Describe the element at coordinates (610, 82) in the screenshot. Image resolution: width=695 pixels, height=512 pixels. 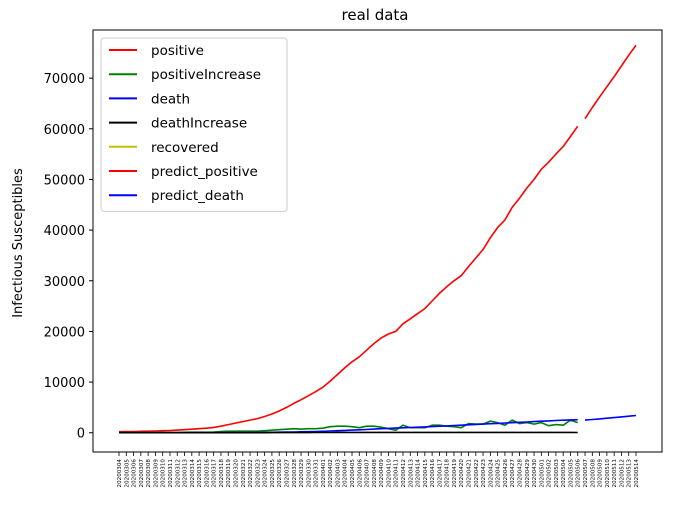
I see `series-line-predict-positive` at that location.